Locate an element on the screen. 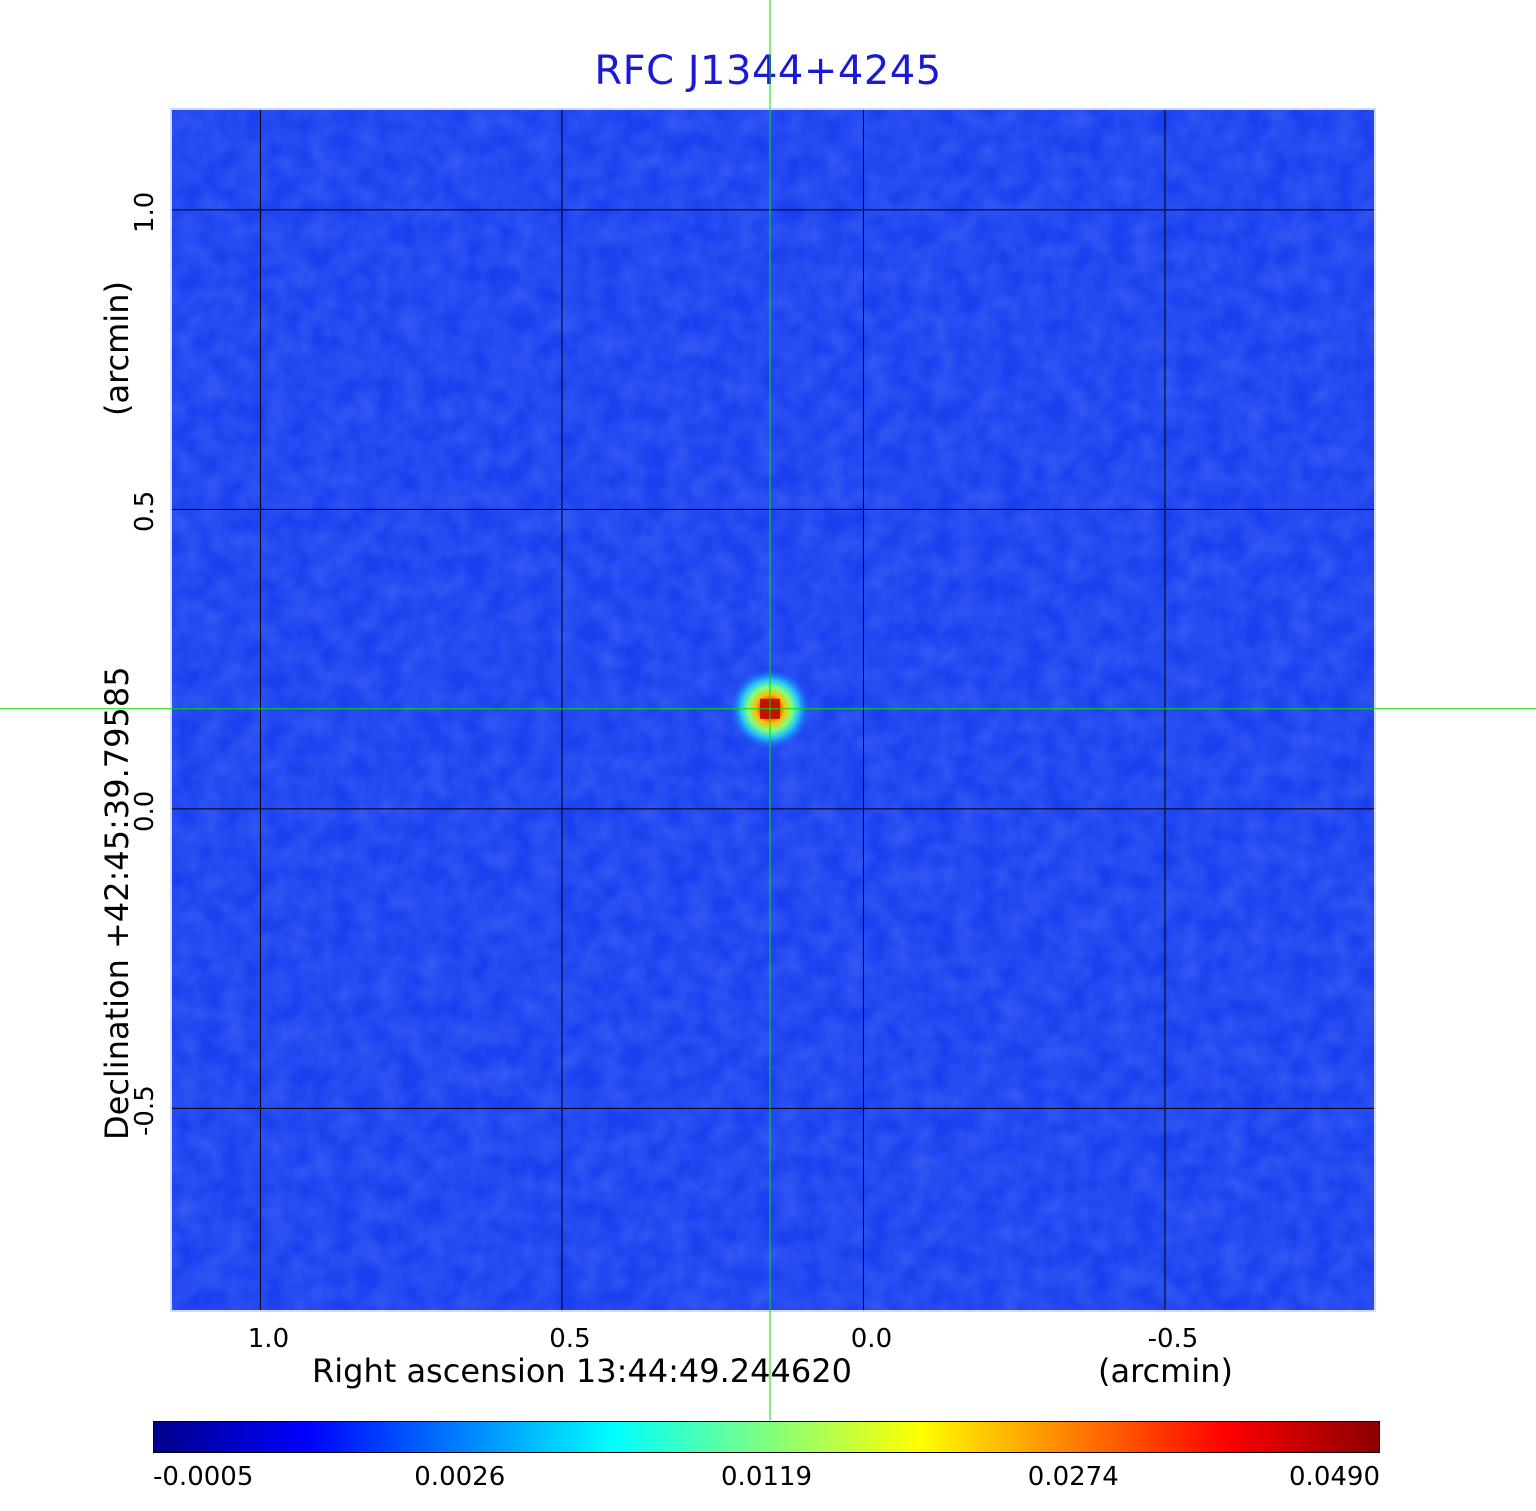 Image resolution: width=1536 pixels, height=1511 pixels. chart-title: RFC J1344+4245 is located at coordinates (768, 71).